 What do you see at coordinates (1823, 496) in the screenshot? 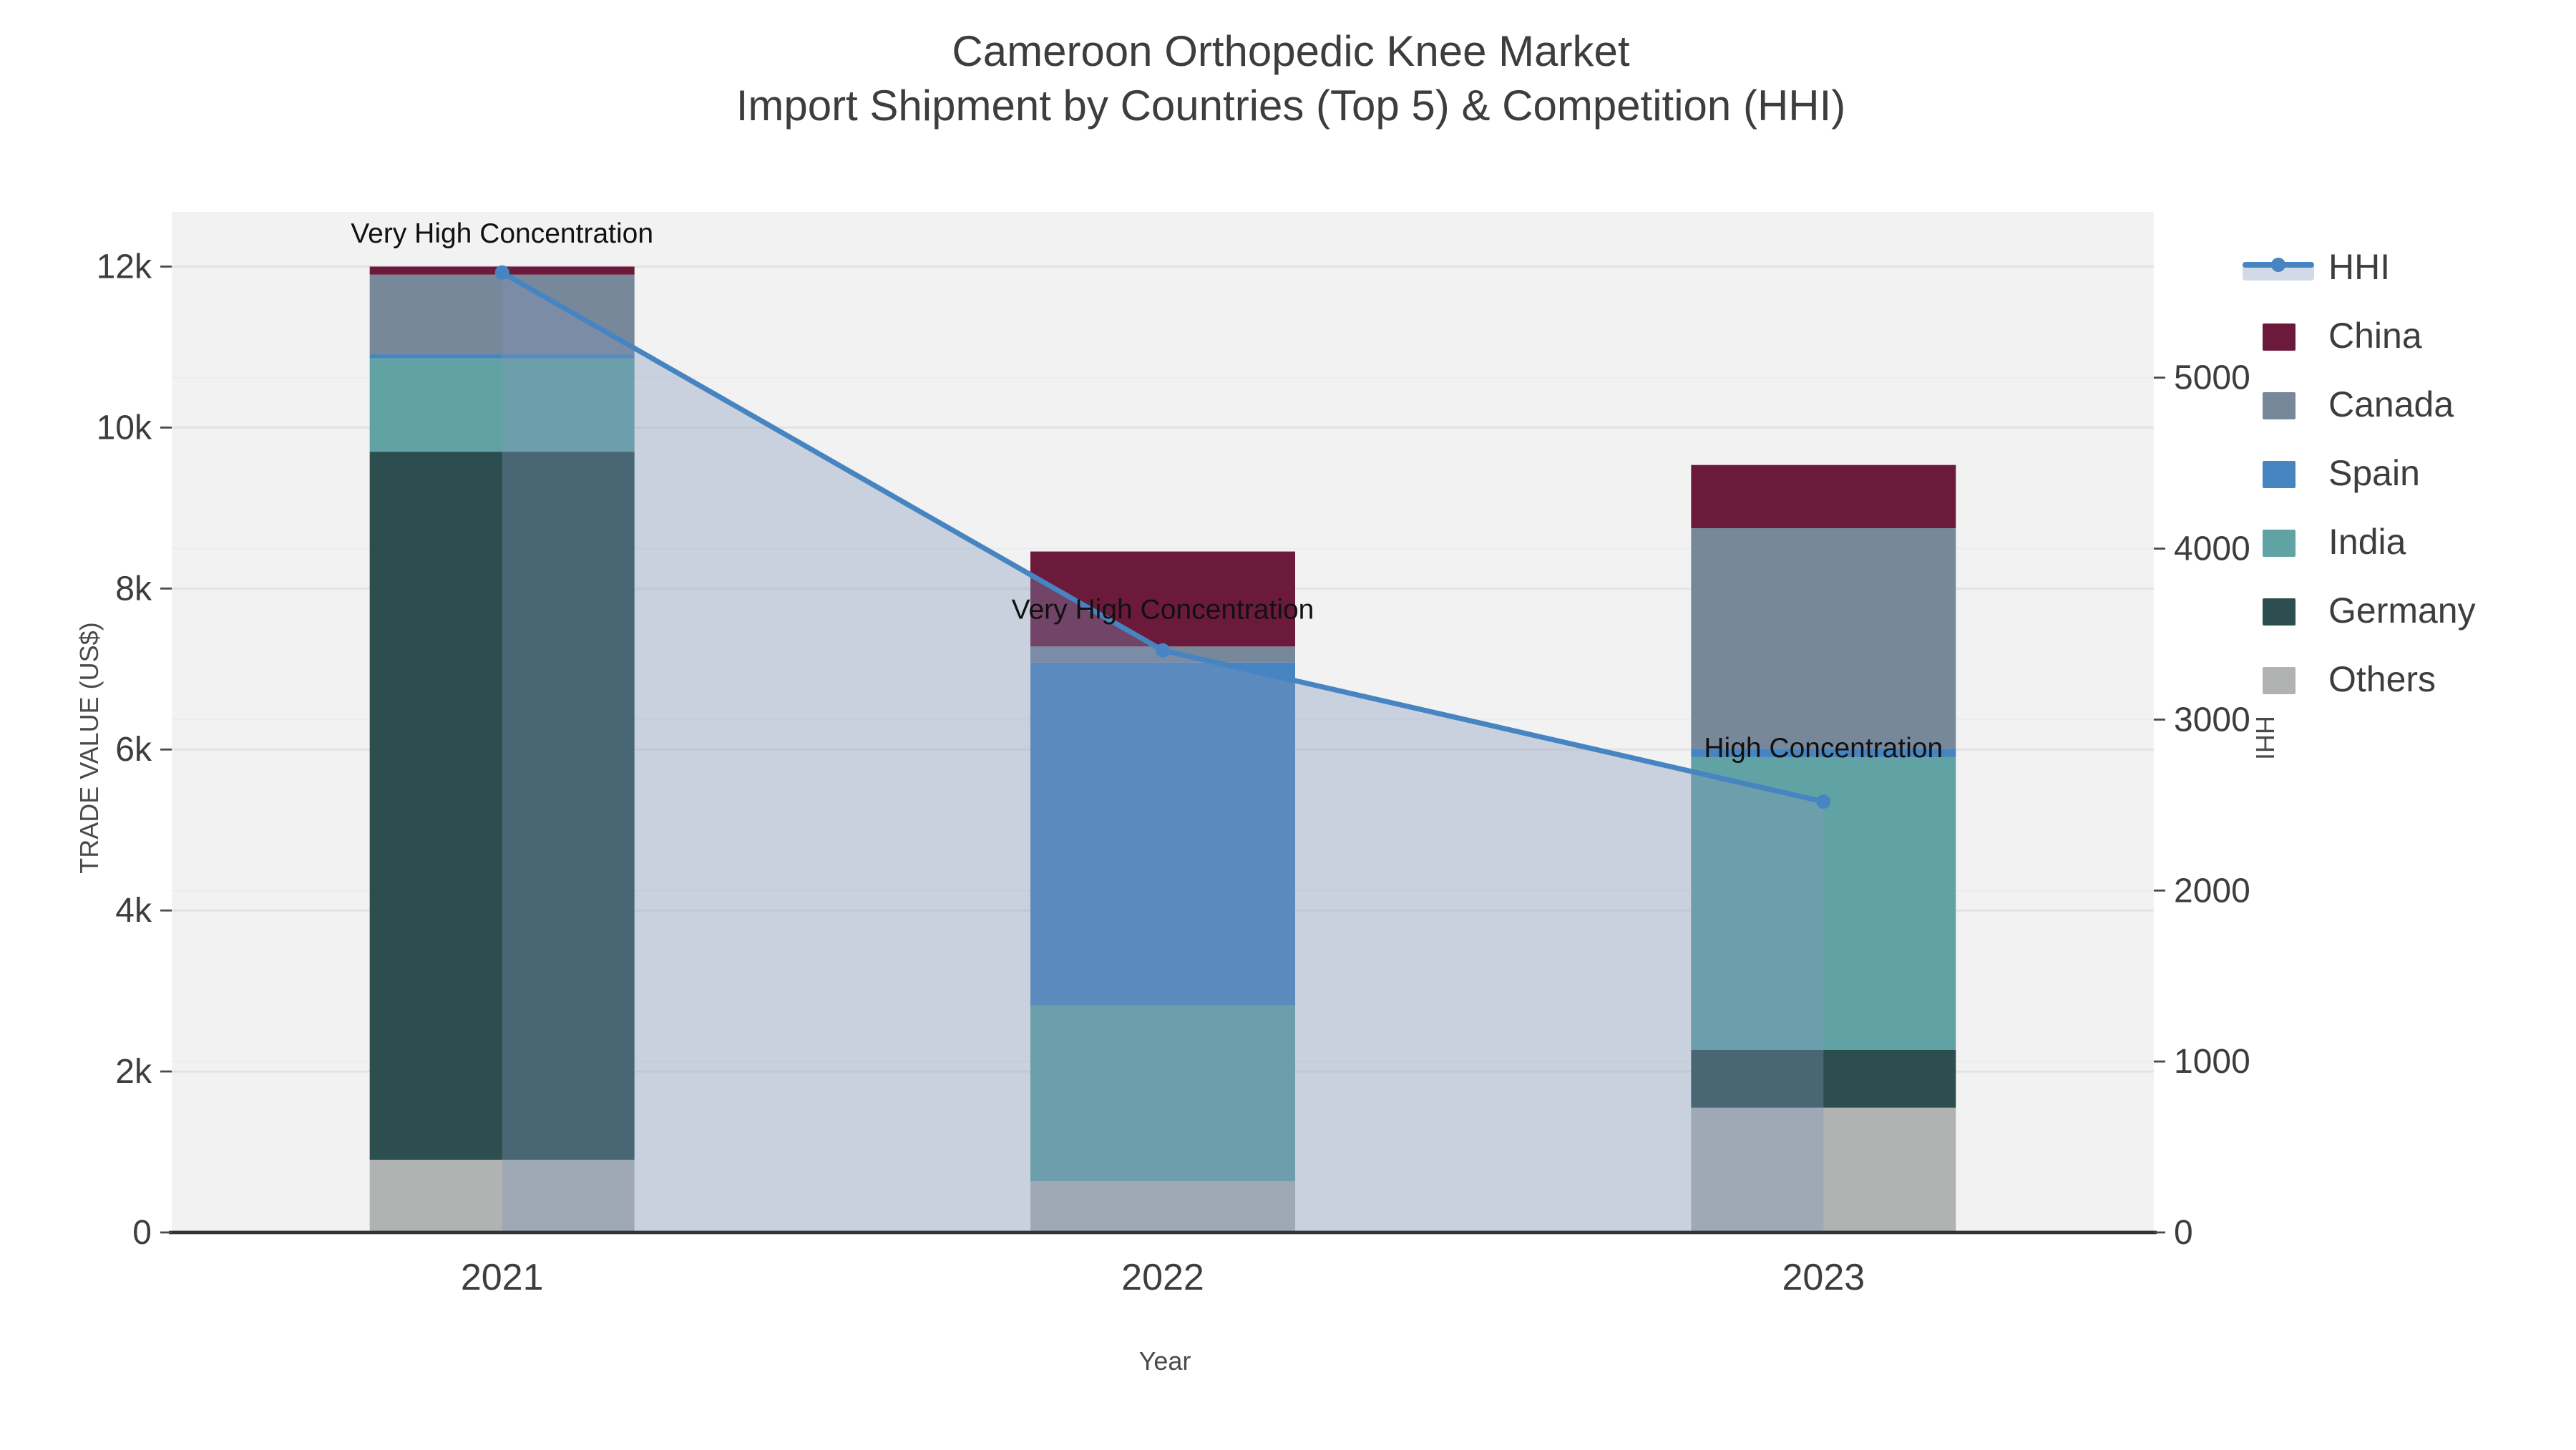
I see `bar-segment-china-2023` at bounding box center [1823, 496].